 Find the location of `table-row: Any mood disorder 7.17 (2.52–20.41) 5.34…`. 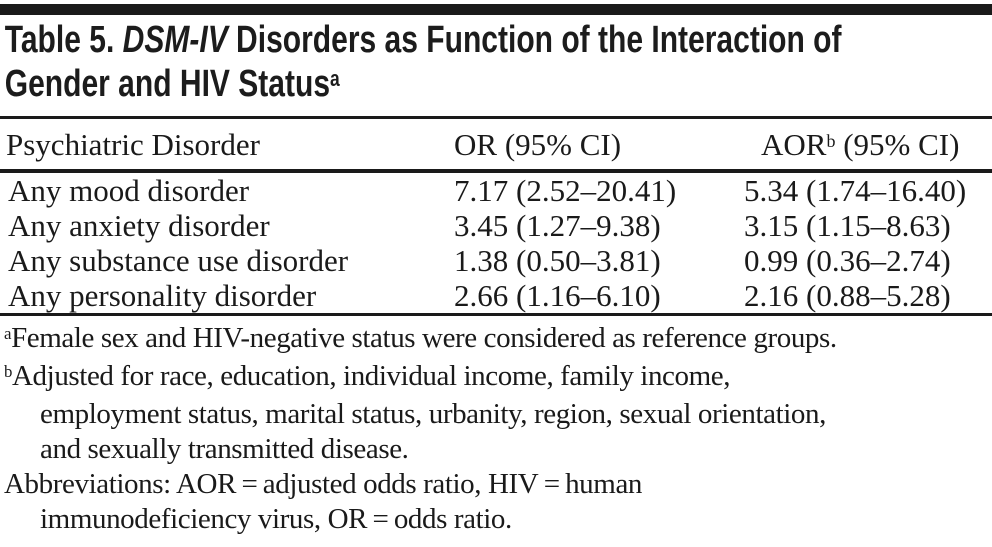

table-row: Any mood disorder 7.17 (2.52–20.41) 5.34… is located at coordinates (496, 189).